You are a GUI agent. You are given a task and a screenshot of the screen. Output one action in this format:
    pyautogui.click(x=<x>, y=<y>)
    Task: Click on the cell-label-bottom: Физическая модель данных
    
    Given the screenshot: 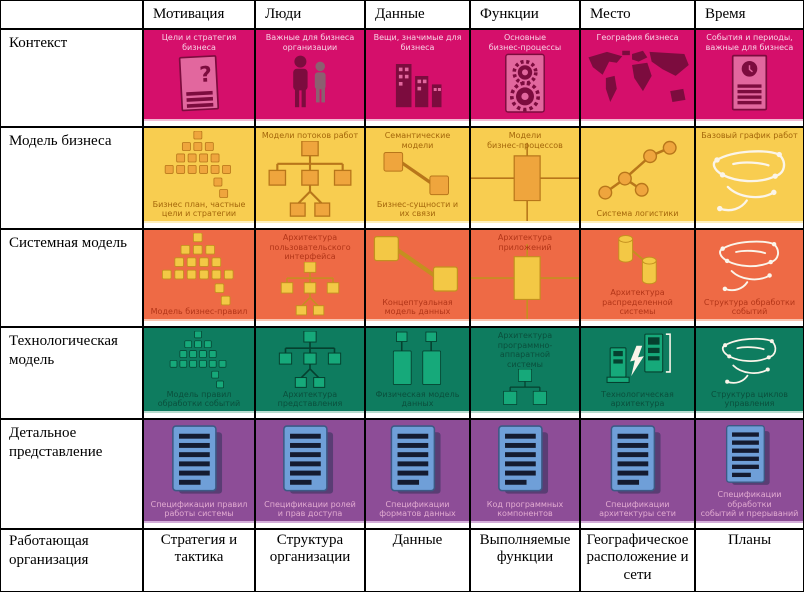 What is the action you would take?
    pyautogui.click(x=417, y=399)
    